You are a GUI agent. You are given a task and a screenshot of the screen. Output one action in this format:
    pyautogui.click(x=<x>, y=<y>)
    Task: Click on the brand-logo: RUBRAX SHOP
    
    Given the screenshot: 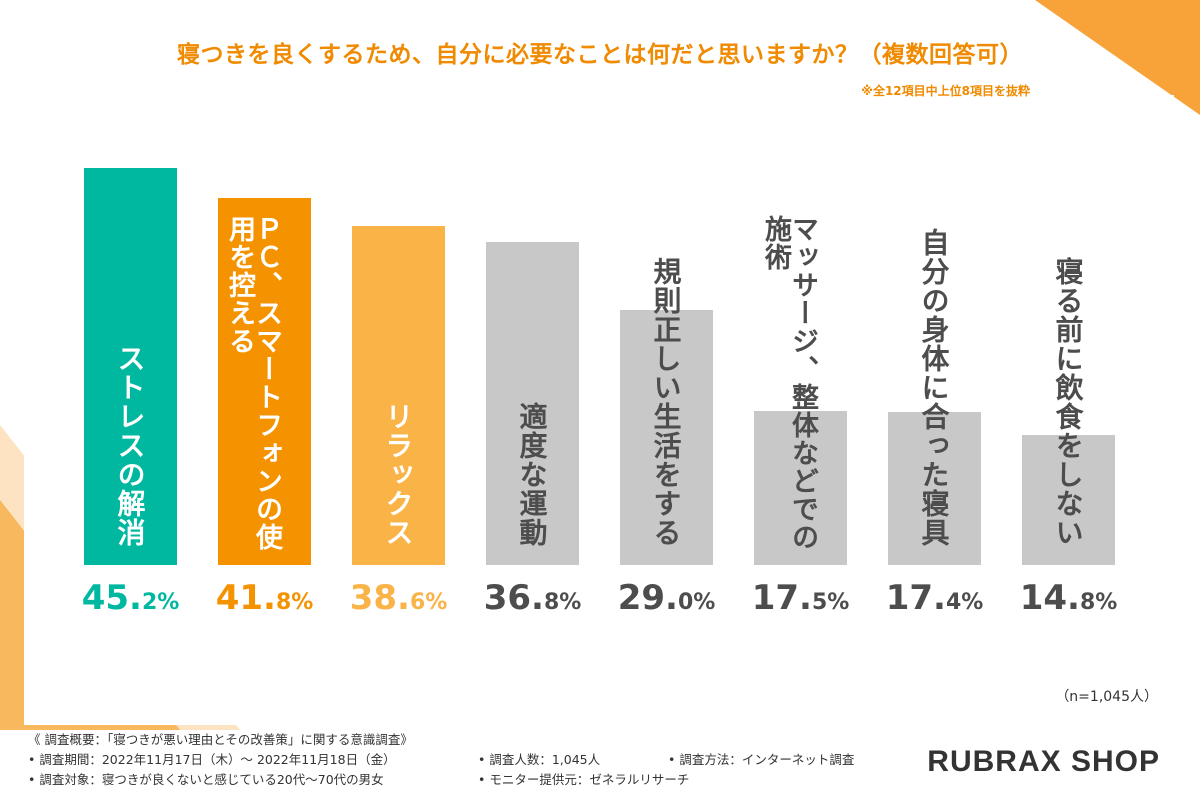 What is the action you would take?
    pyautogui.click(x=1043, y=761)
    